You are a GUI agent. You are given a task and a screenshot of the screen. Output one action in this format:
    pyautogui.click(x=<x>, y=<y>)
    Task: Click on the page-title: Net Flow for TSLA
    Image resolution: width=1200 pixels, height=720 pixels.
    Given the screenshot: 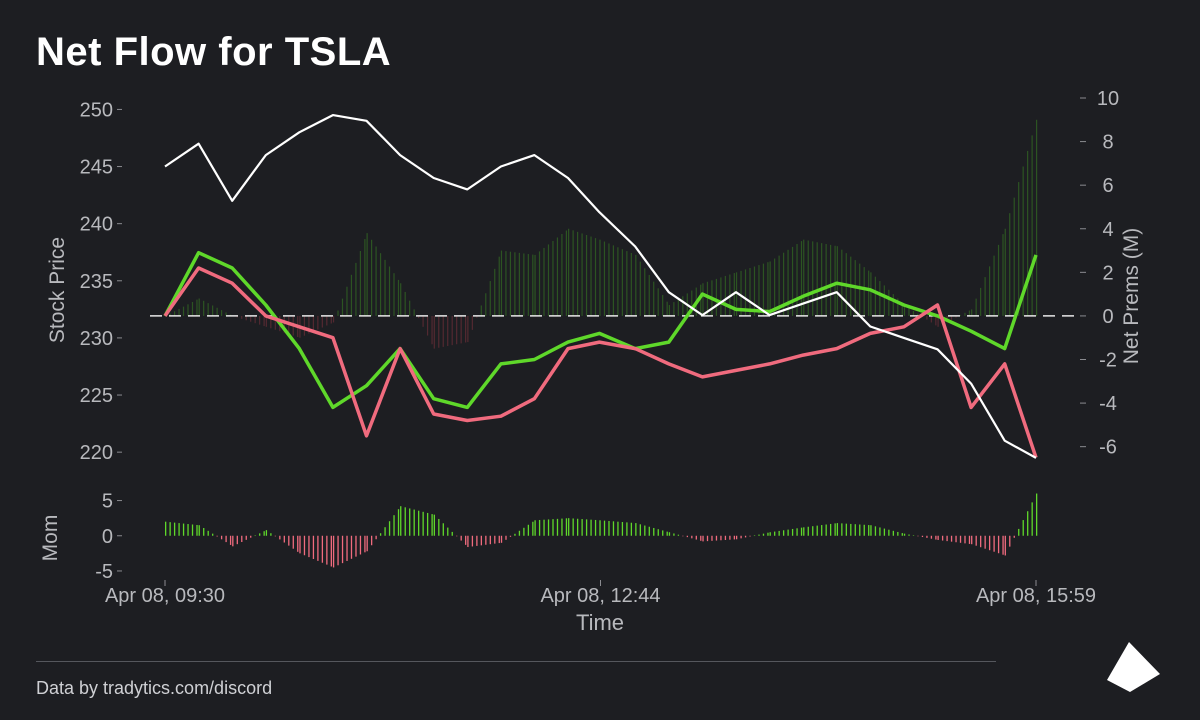 What is the action you would take?
    pyautogui.click(x=214, y=52)
    